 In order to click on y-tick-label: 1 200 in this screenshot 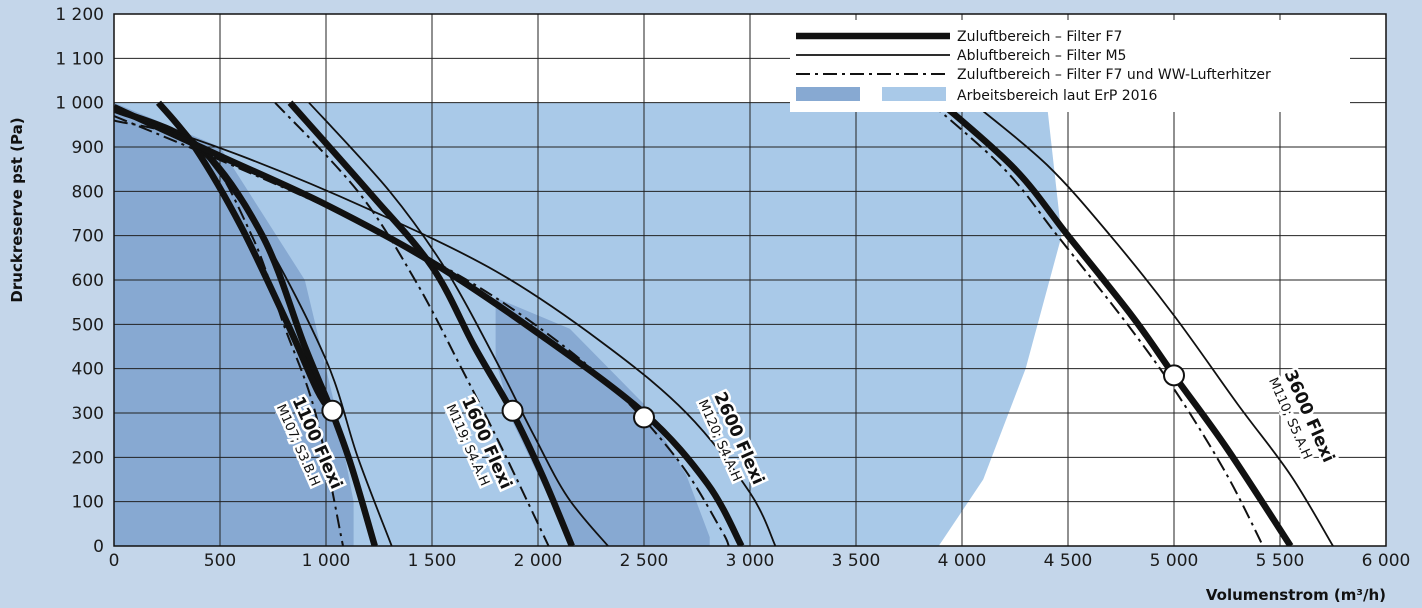, I will do `click(79, 15)`.